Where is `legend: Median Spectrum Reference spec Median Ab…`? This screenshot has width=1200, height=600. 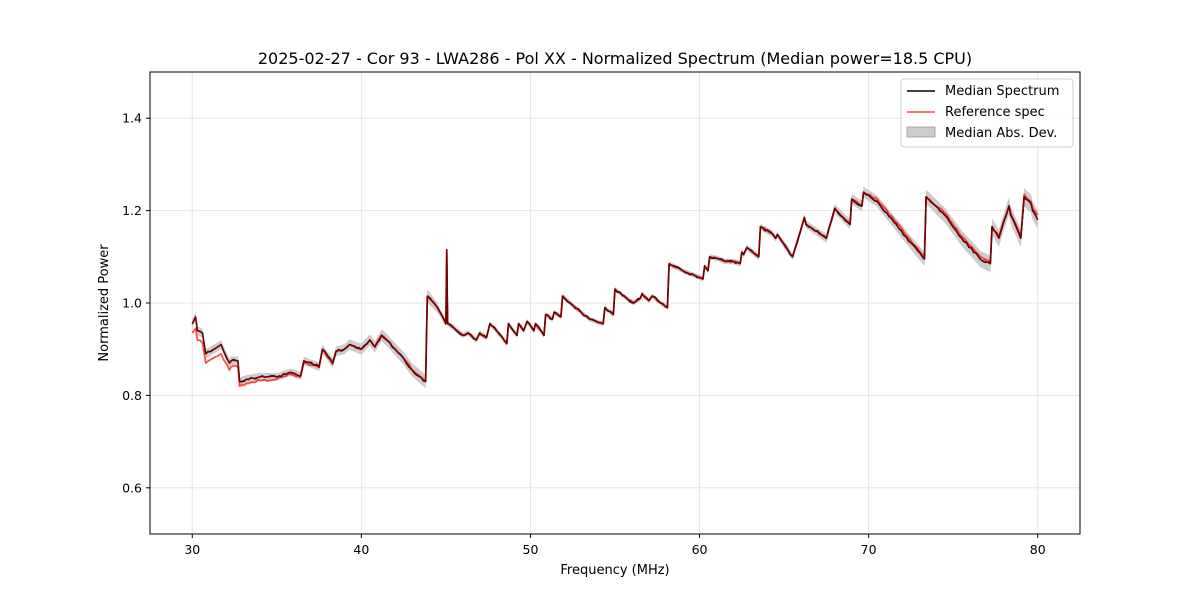
legend: Median Spectrum Reference spec Median Ab… is located at coordinates (987, 113).